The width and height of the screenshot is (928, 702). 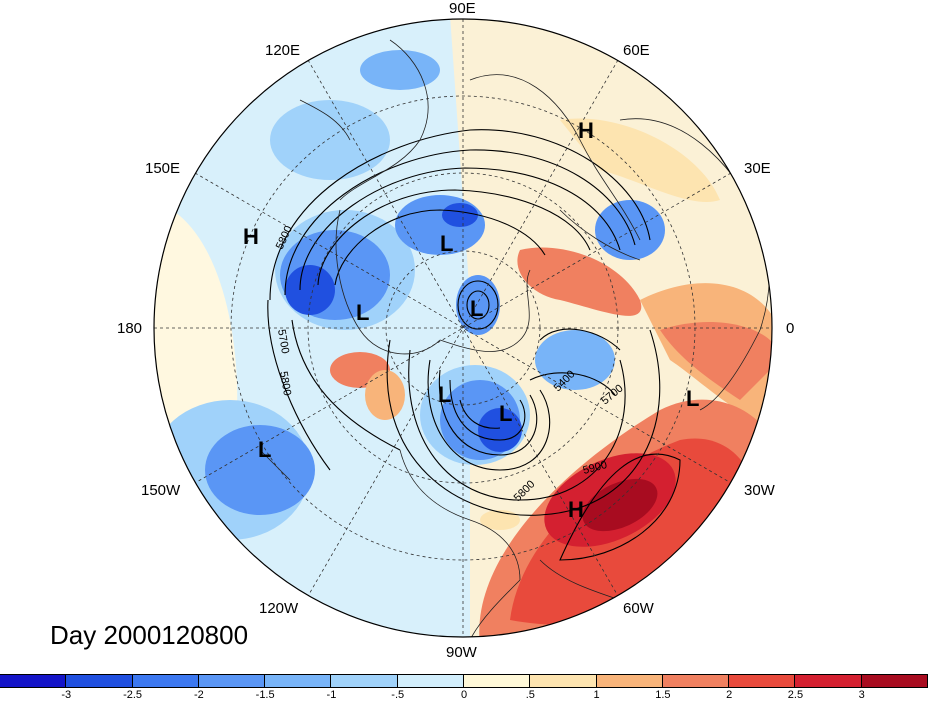 I want to click on colorbar, so click(x=464, y=682).